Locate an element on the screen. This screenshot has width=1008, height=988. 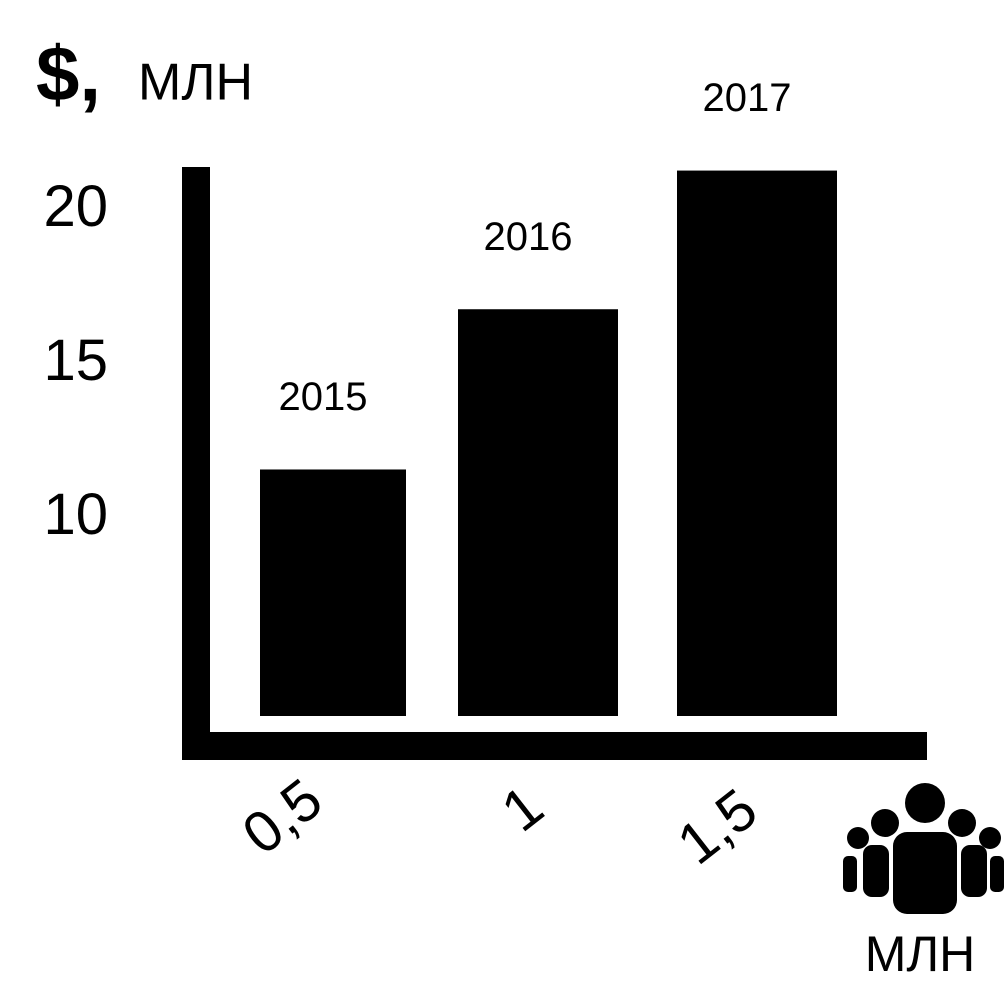
x-tick-label: 1,5 is located at coordinates (718, 826).